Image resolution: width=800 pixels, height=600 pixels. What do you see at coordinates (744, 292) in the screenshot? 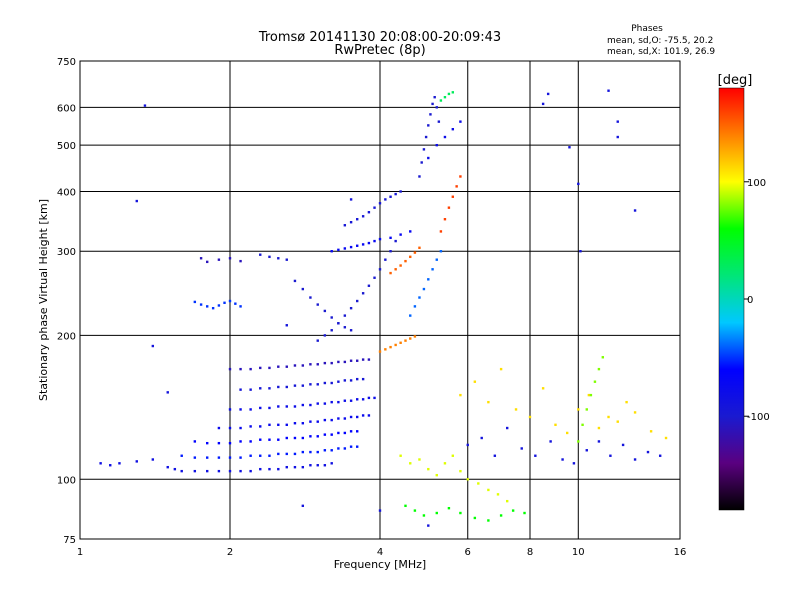
I see `colorbar: [deg] -100 0 100` at bounding box center [744, 292].